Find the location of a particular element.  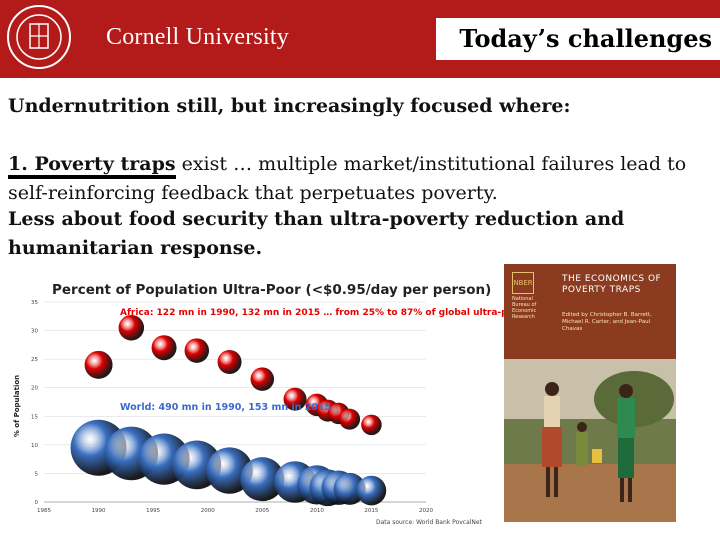

header-banner: Cornell University Today’s challenges is located at coordinates (360, 39).